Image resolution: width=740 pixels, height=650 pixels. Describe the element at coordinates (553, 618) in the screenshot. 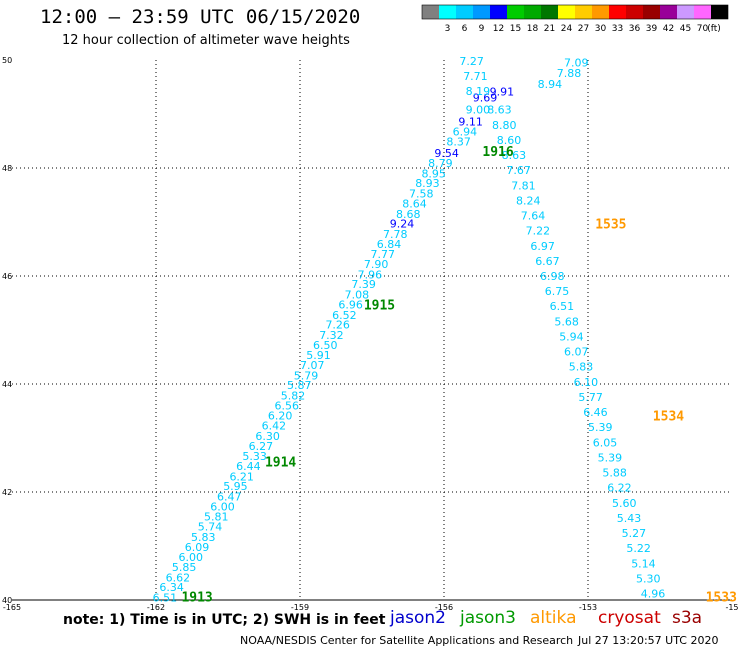

I see `satellite-altika: altika` at that location.